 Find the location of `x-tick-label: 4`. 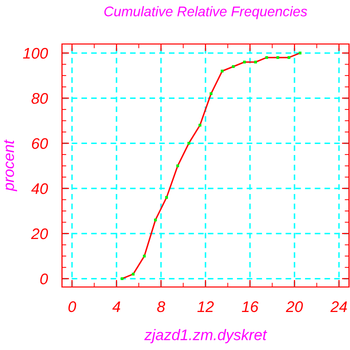

x-tick-label: 4 is located at coordinates (116, 306).